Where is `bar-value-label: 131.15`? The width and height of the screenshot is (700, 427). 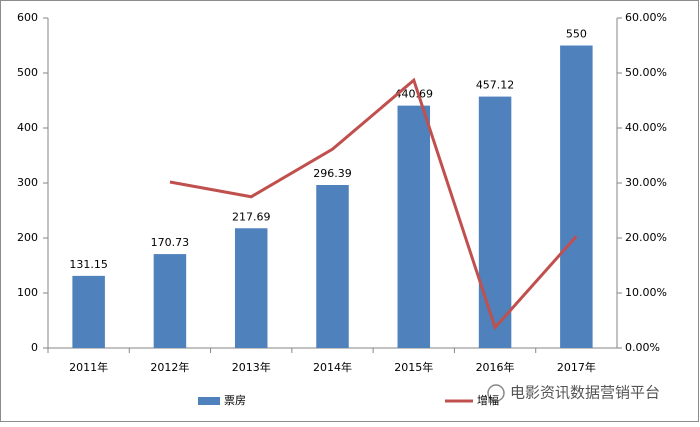 bar-value-label: 131.15 is located at coordinates (88, 264).